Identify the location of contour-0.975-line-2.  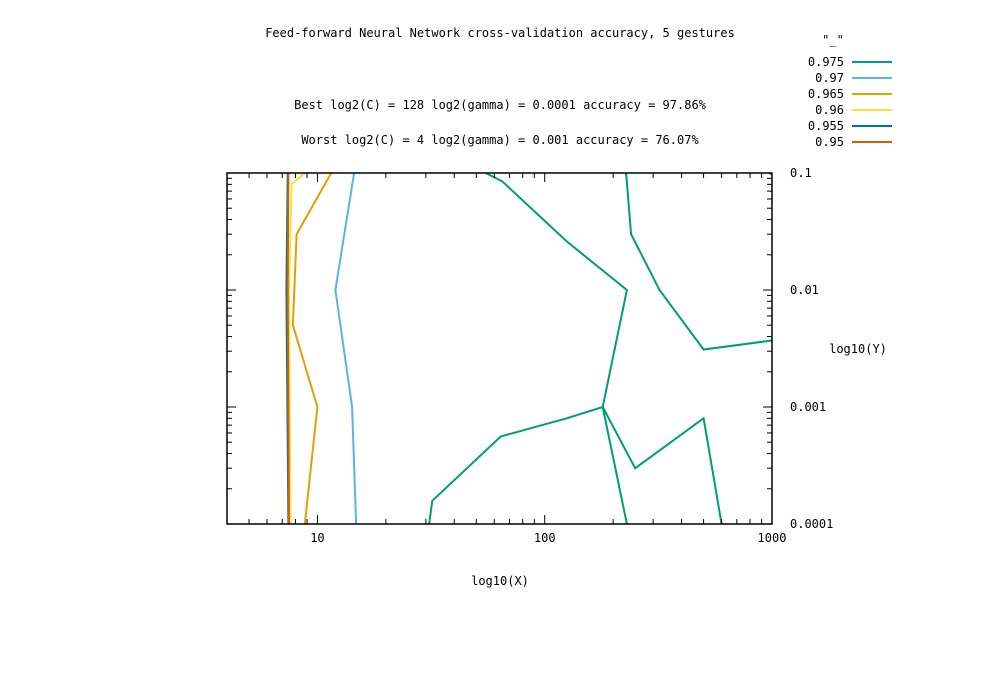
(699, 261).